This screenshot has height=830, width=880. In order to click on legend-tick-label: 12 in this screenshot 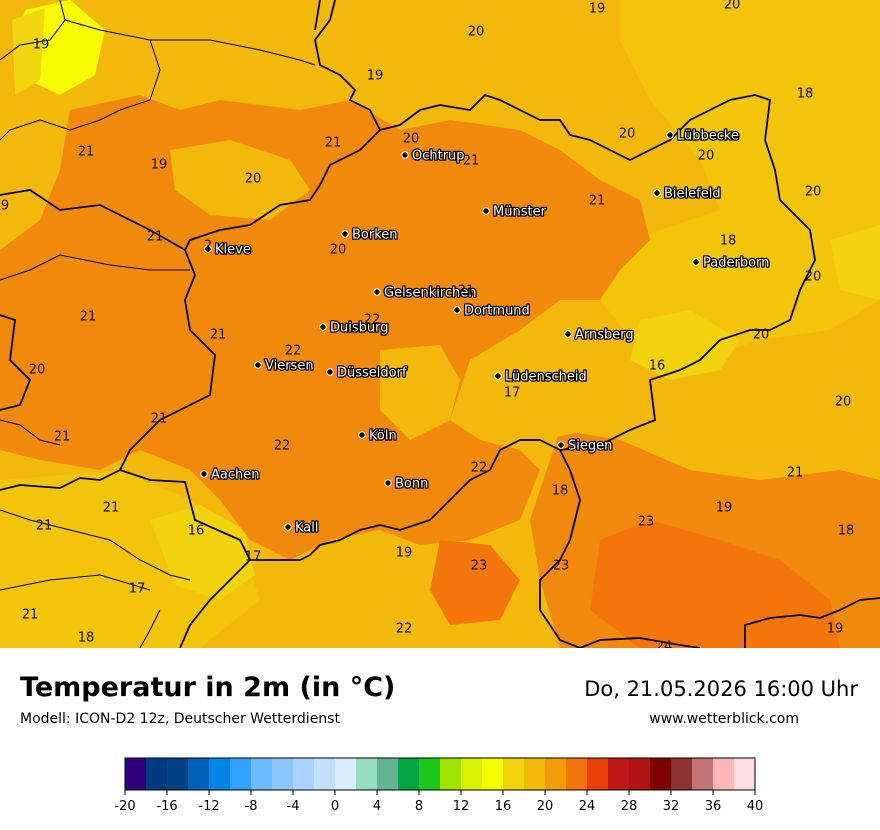, I will do `click(461, 806)`.